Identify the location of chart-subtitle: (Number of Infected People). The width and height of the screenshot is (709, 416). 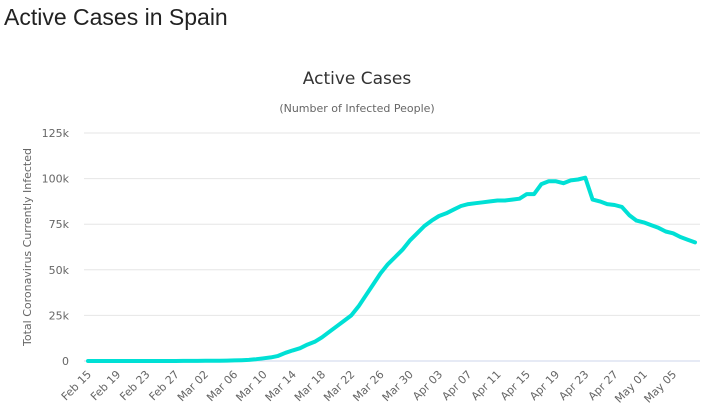
(356, 108).